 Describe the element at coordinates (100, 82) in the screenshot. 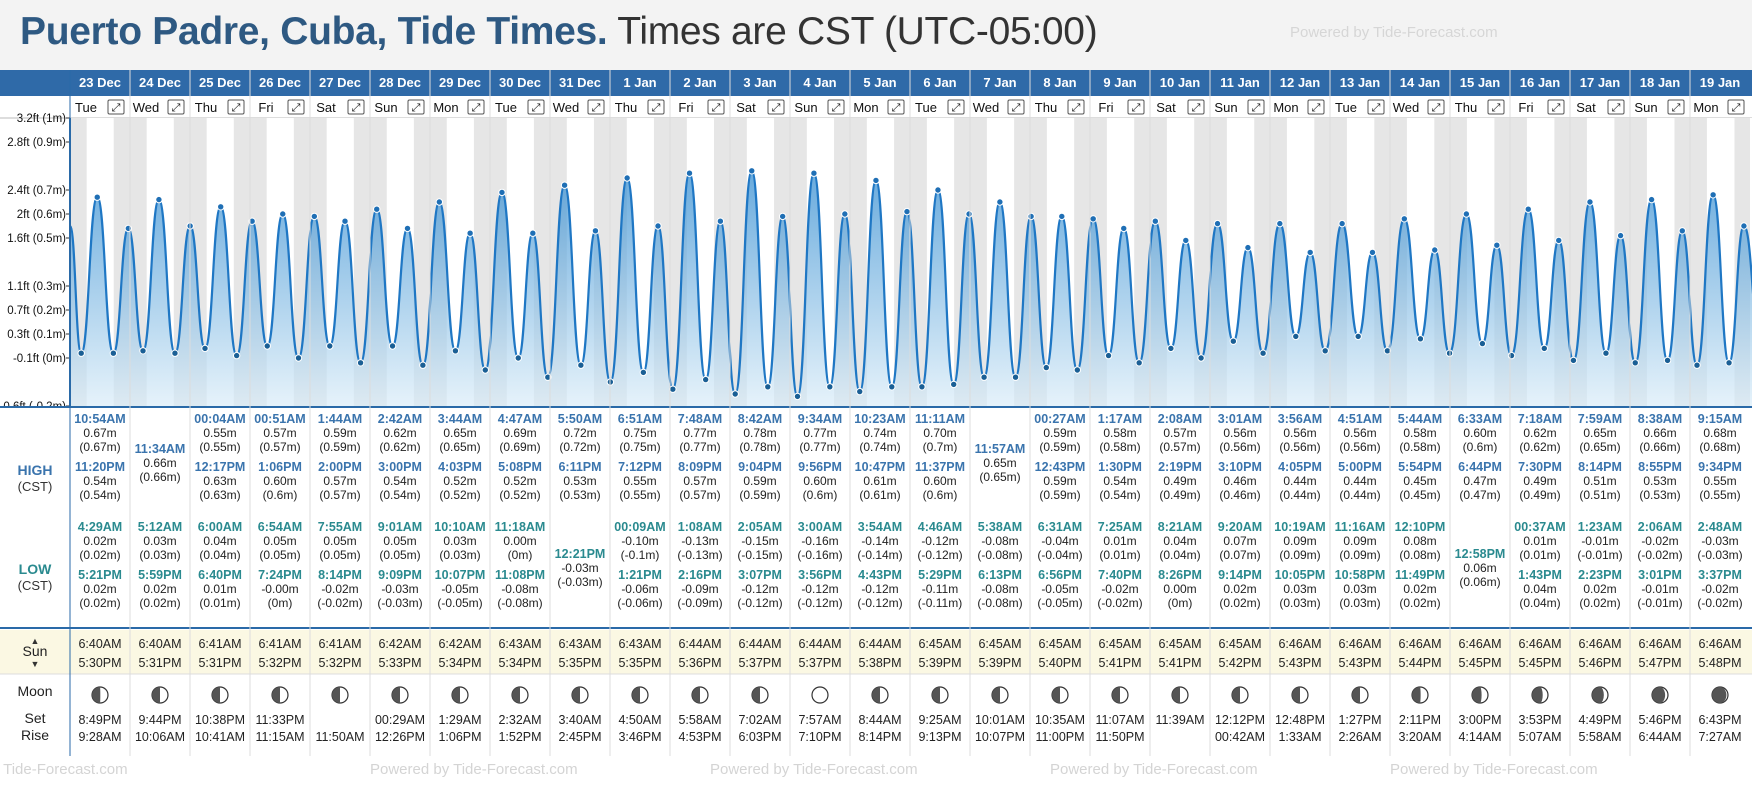

I see `day-date: 23 Dec` at that location.